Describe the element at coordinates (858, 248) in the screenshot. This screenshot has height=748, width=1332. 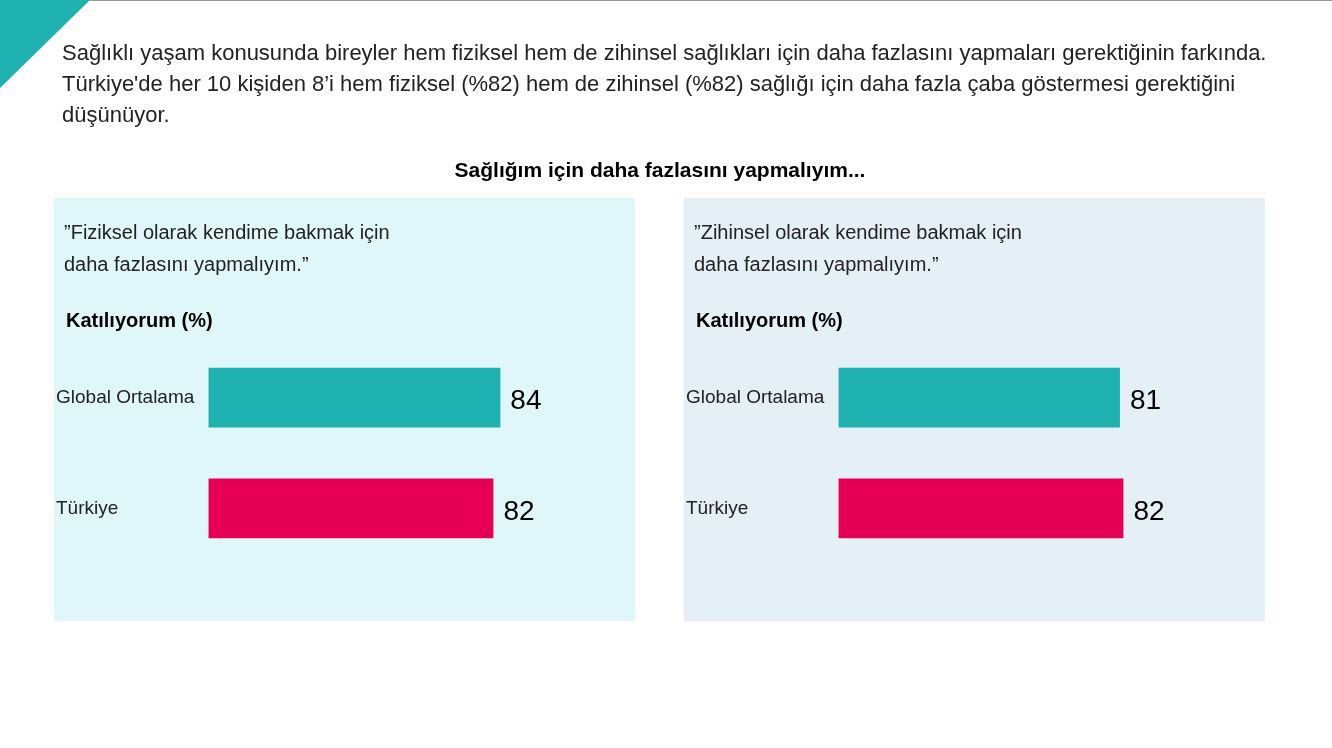
I see `chart-title: ”Zihinsel olarak kendime bakmak için daha fazlasını yapmalıyım.”` at that location.